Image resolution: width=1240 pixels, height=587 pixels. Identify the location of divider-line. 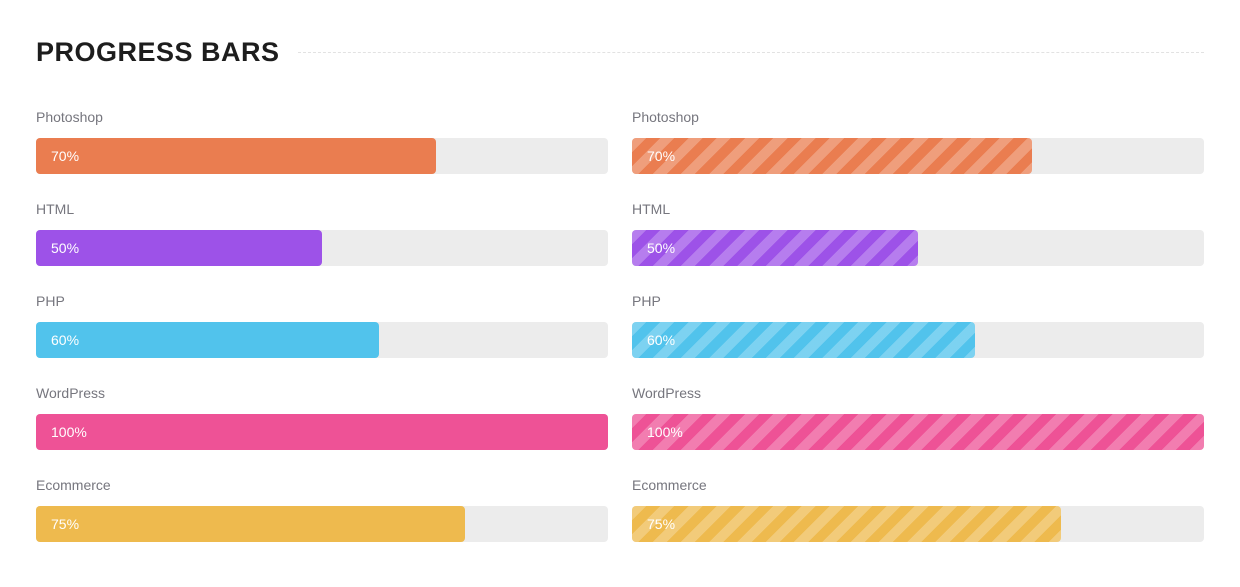
(750, 52).